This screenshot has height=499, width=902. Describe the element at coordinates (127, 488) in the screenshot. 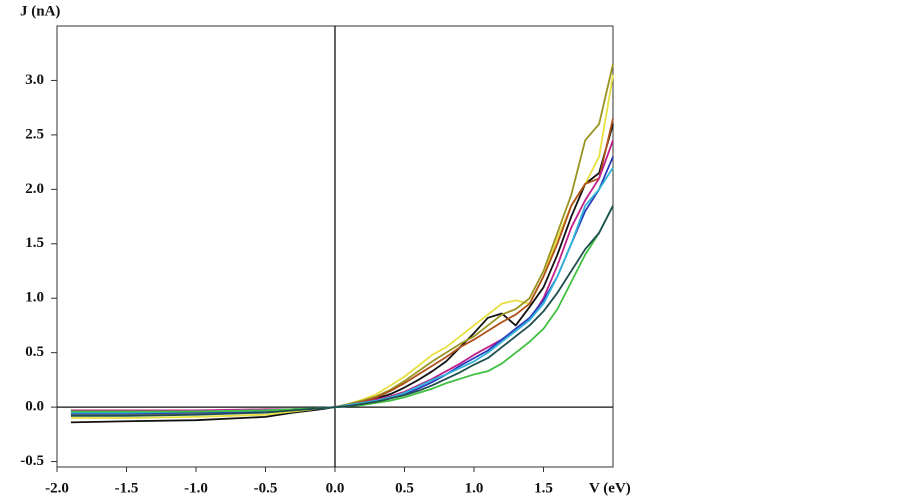

I see `x-tick-label: -1.5` at that location.